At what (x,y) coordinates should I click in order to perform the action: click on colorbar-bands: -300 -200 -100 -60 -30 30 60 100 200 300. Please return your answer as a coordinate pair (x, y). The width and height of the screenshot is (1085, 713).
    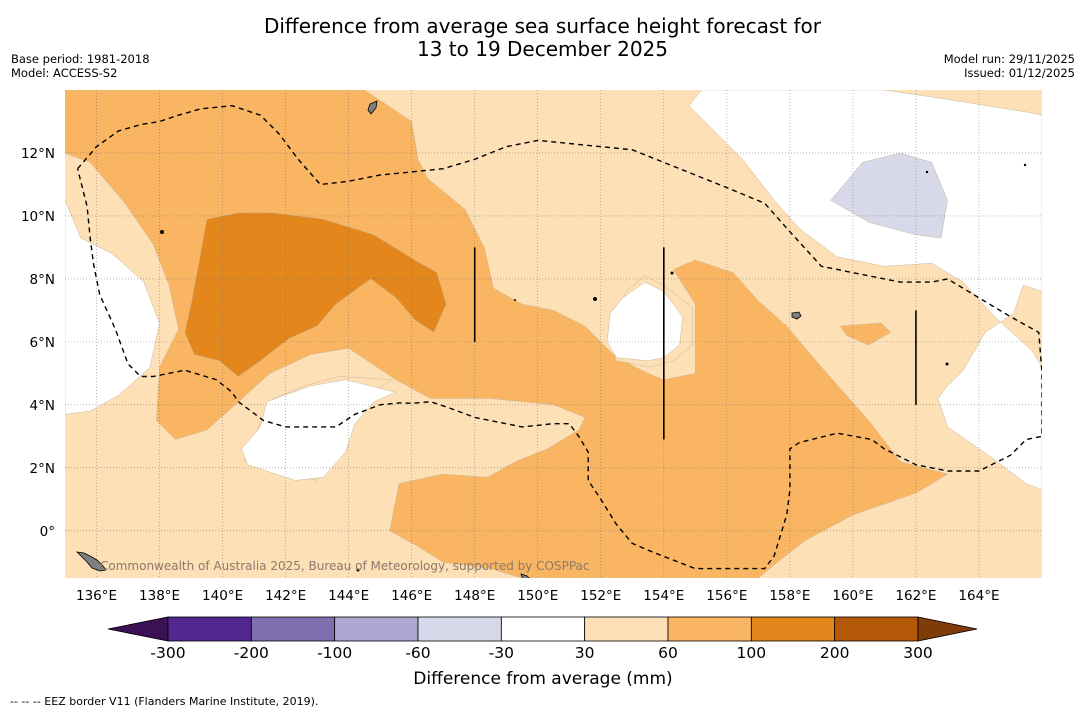
    Looking at the image, I should click on (542, 639).